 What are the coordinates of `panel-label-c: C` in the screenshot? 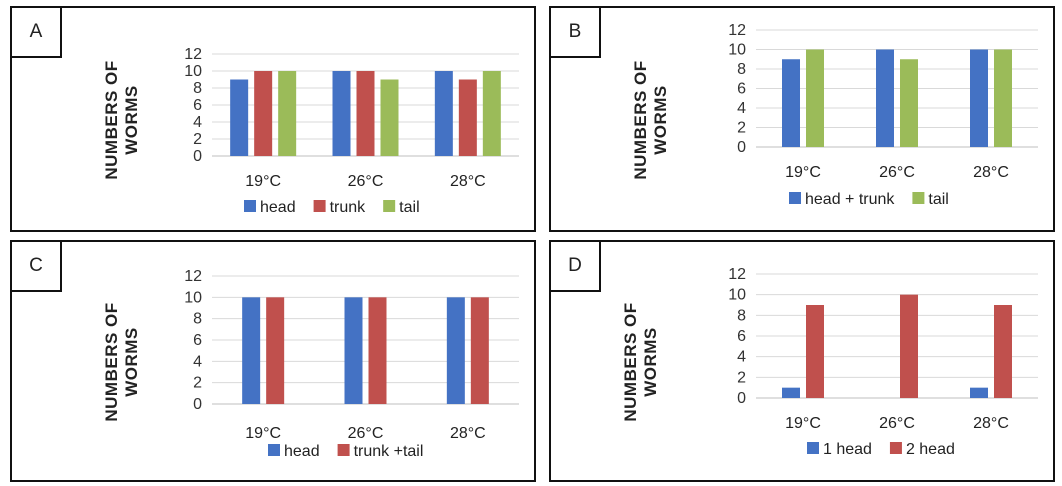 It's located at (36, 266).